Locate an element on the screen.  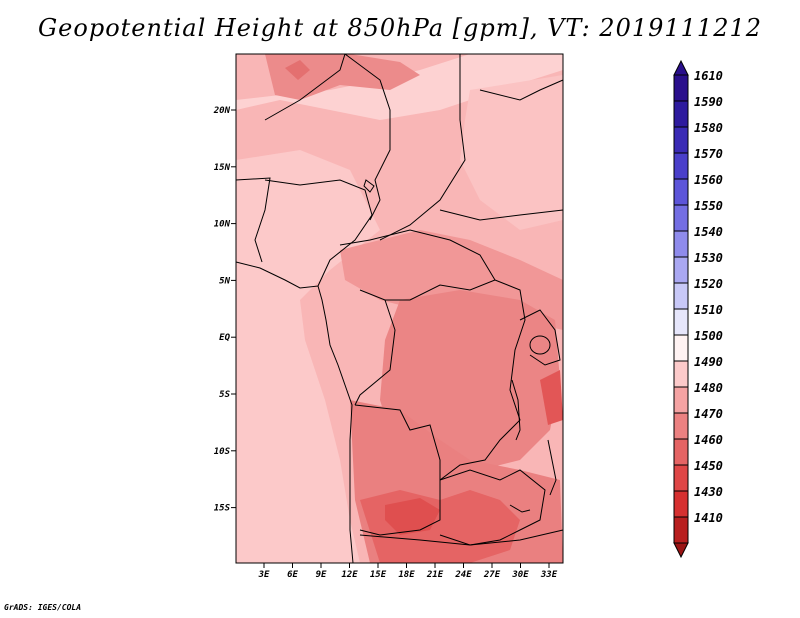
lakes is located at coordinates (460, 346).